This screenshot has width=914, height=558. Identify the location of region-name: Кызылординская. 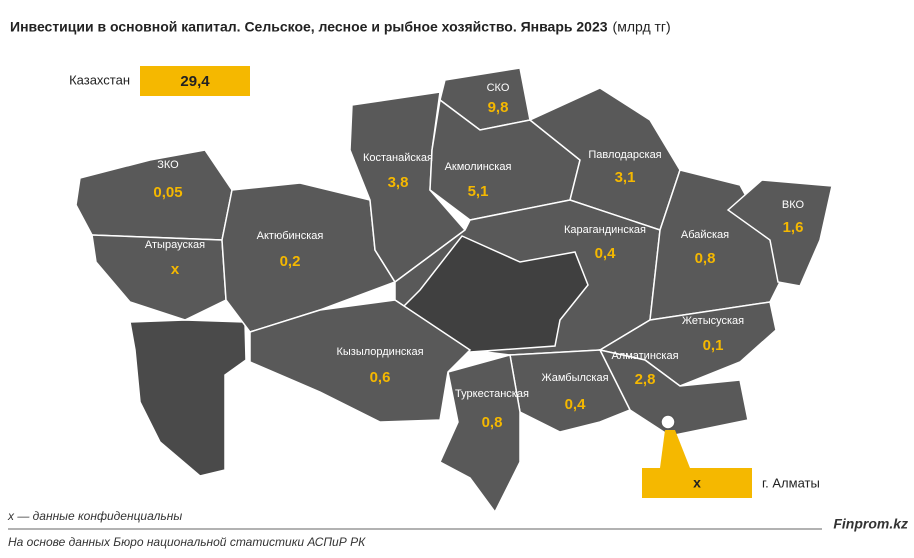
(379, 352).